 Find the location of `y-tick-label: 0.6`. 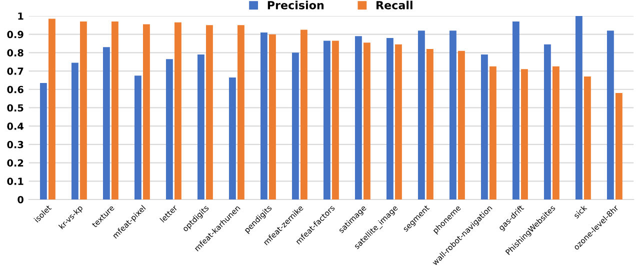

y-tick-label: 0.6 is located at coordinates (15, 90).